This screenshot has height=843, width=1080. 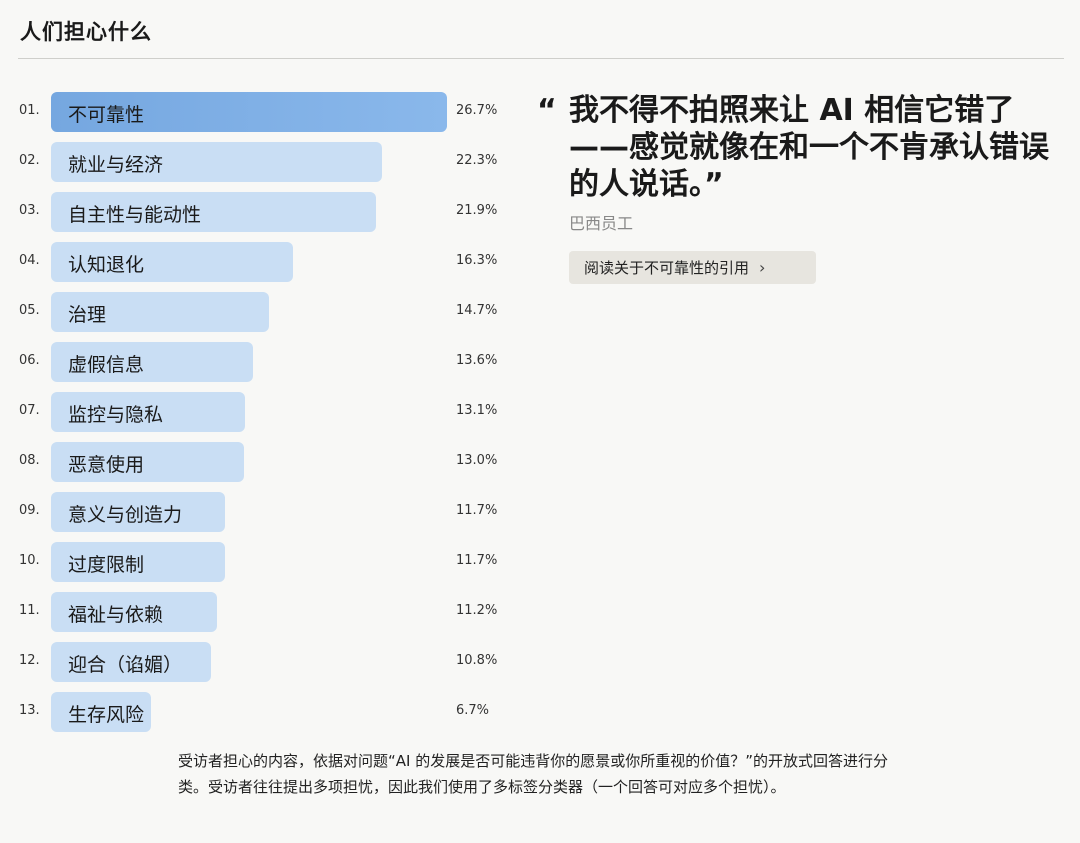 What do you see at coordinates (125, 665) in the screenshot?
I see `bar-label: 迎合（谄媚）` at bounding box center [125, 665].